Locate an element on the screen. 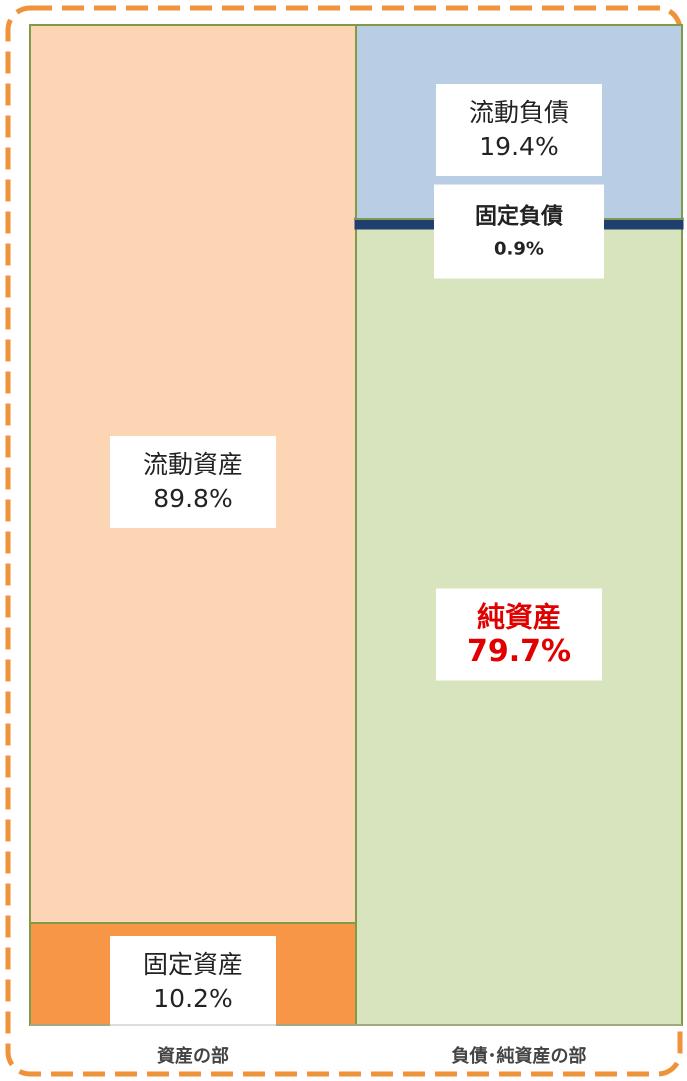 The image size is (687, 1081). data-label: 0.9% is located at coordinates (519, 249).